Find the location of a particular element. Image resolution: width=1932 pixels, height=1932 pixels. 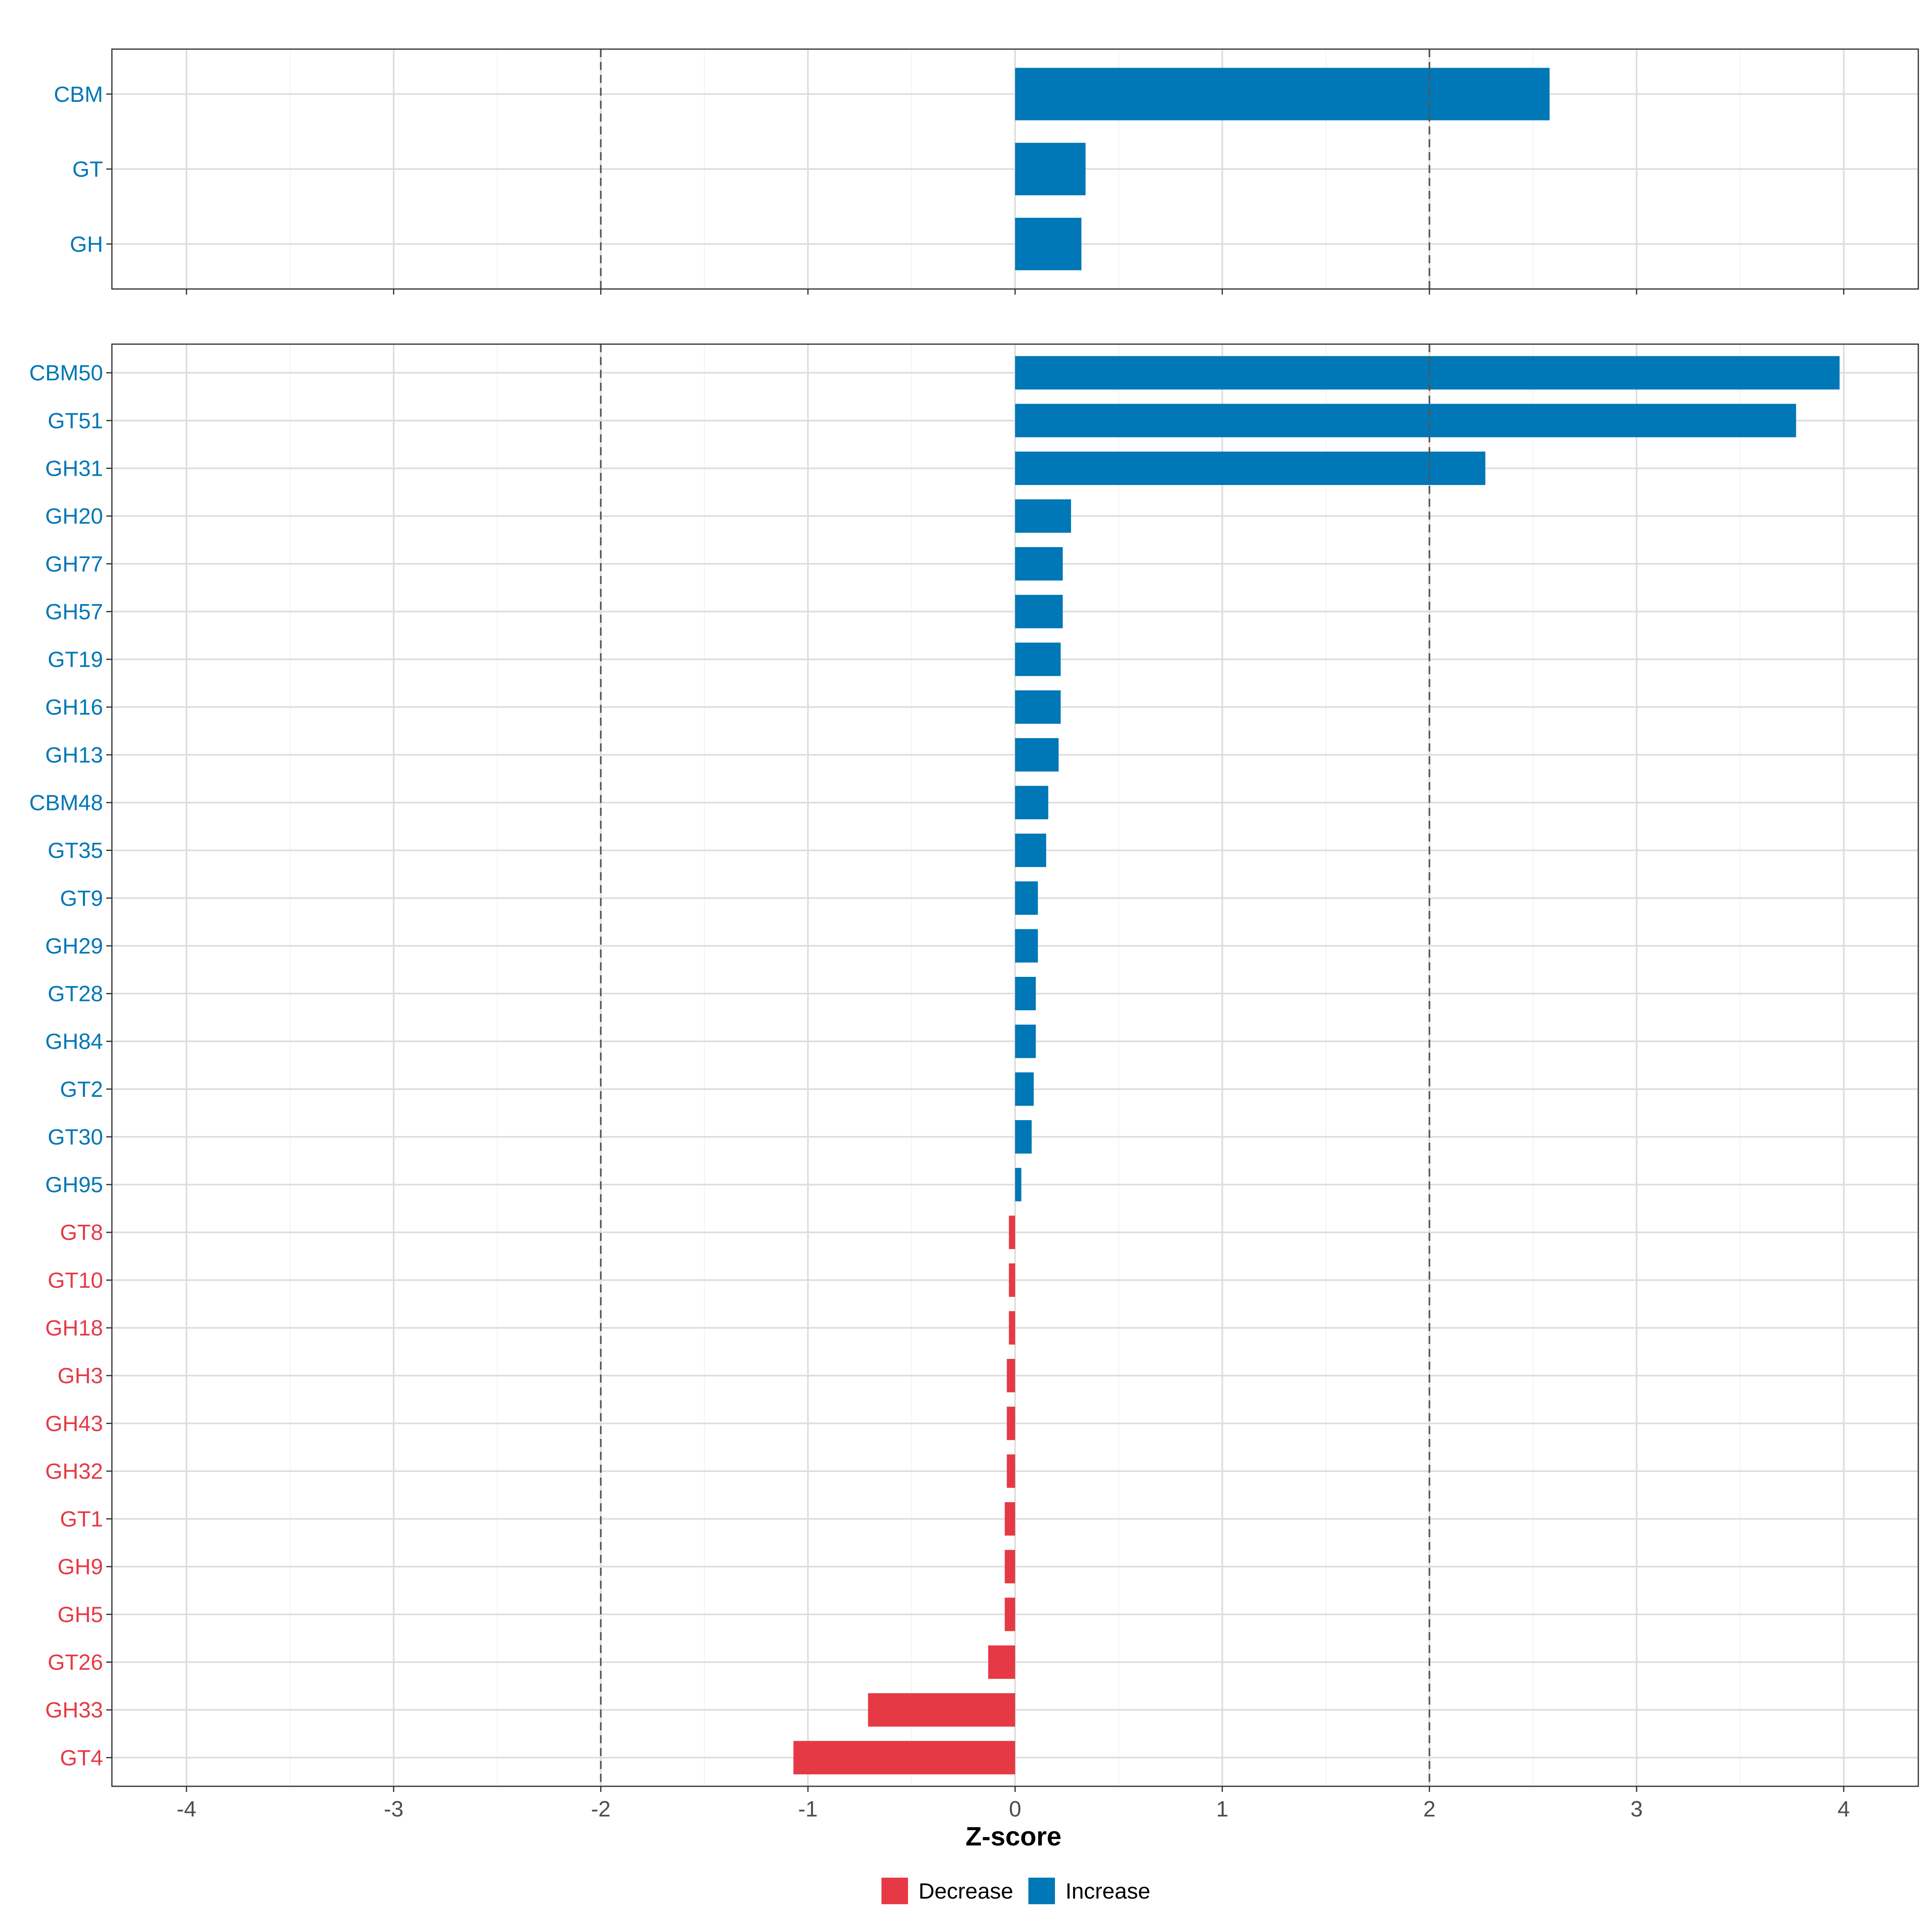

bar-gh9 is located at coordinates (1010, 1566).